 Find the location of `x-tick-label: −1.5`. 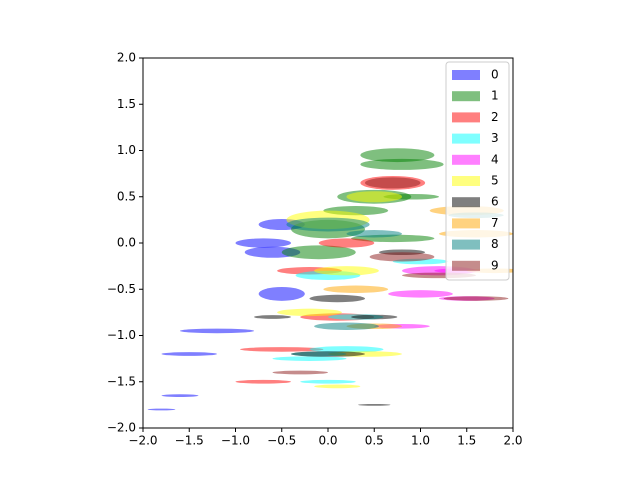

x-tick-label: −1.5 is located at coordinates (189, 441).